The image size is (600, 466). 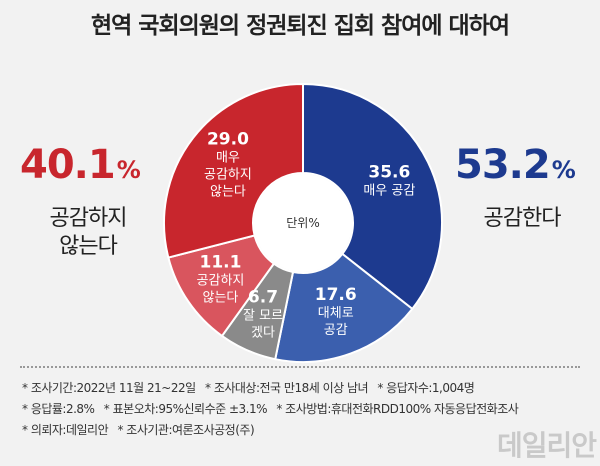 What do you see at coordinates (68, 165) in the screenshot?
I see `disagree-total-value: 40.1` at bounding box center [68, 165].